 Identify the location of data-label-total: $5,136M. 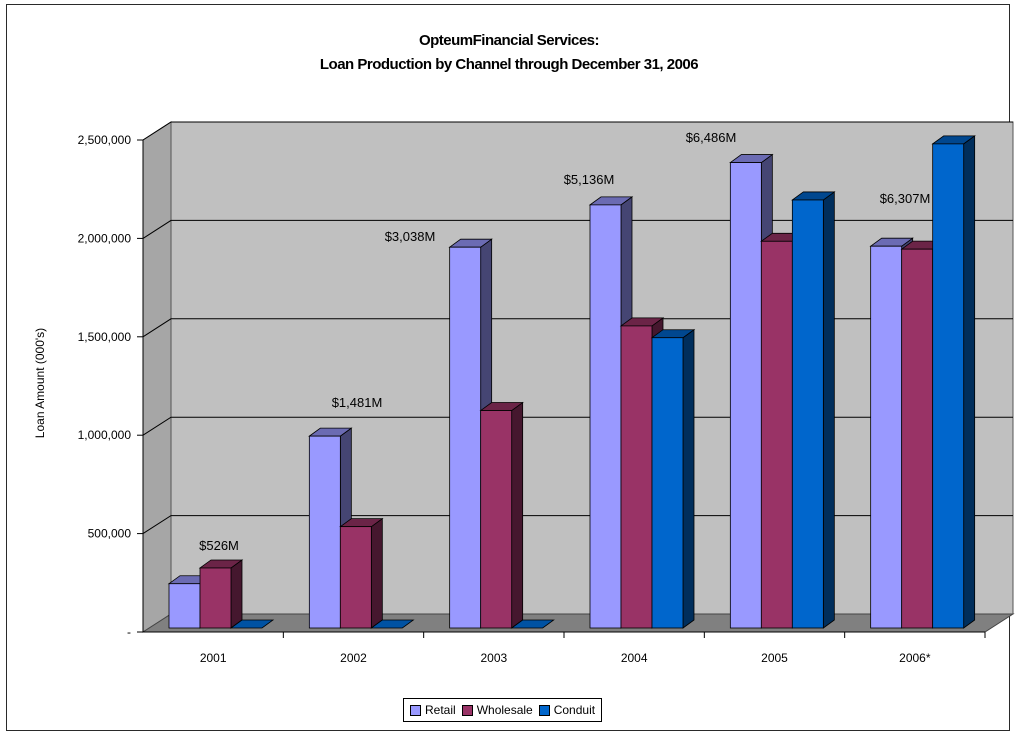
(589, 179).